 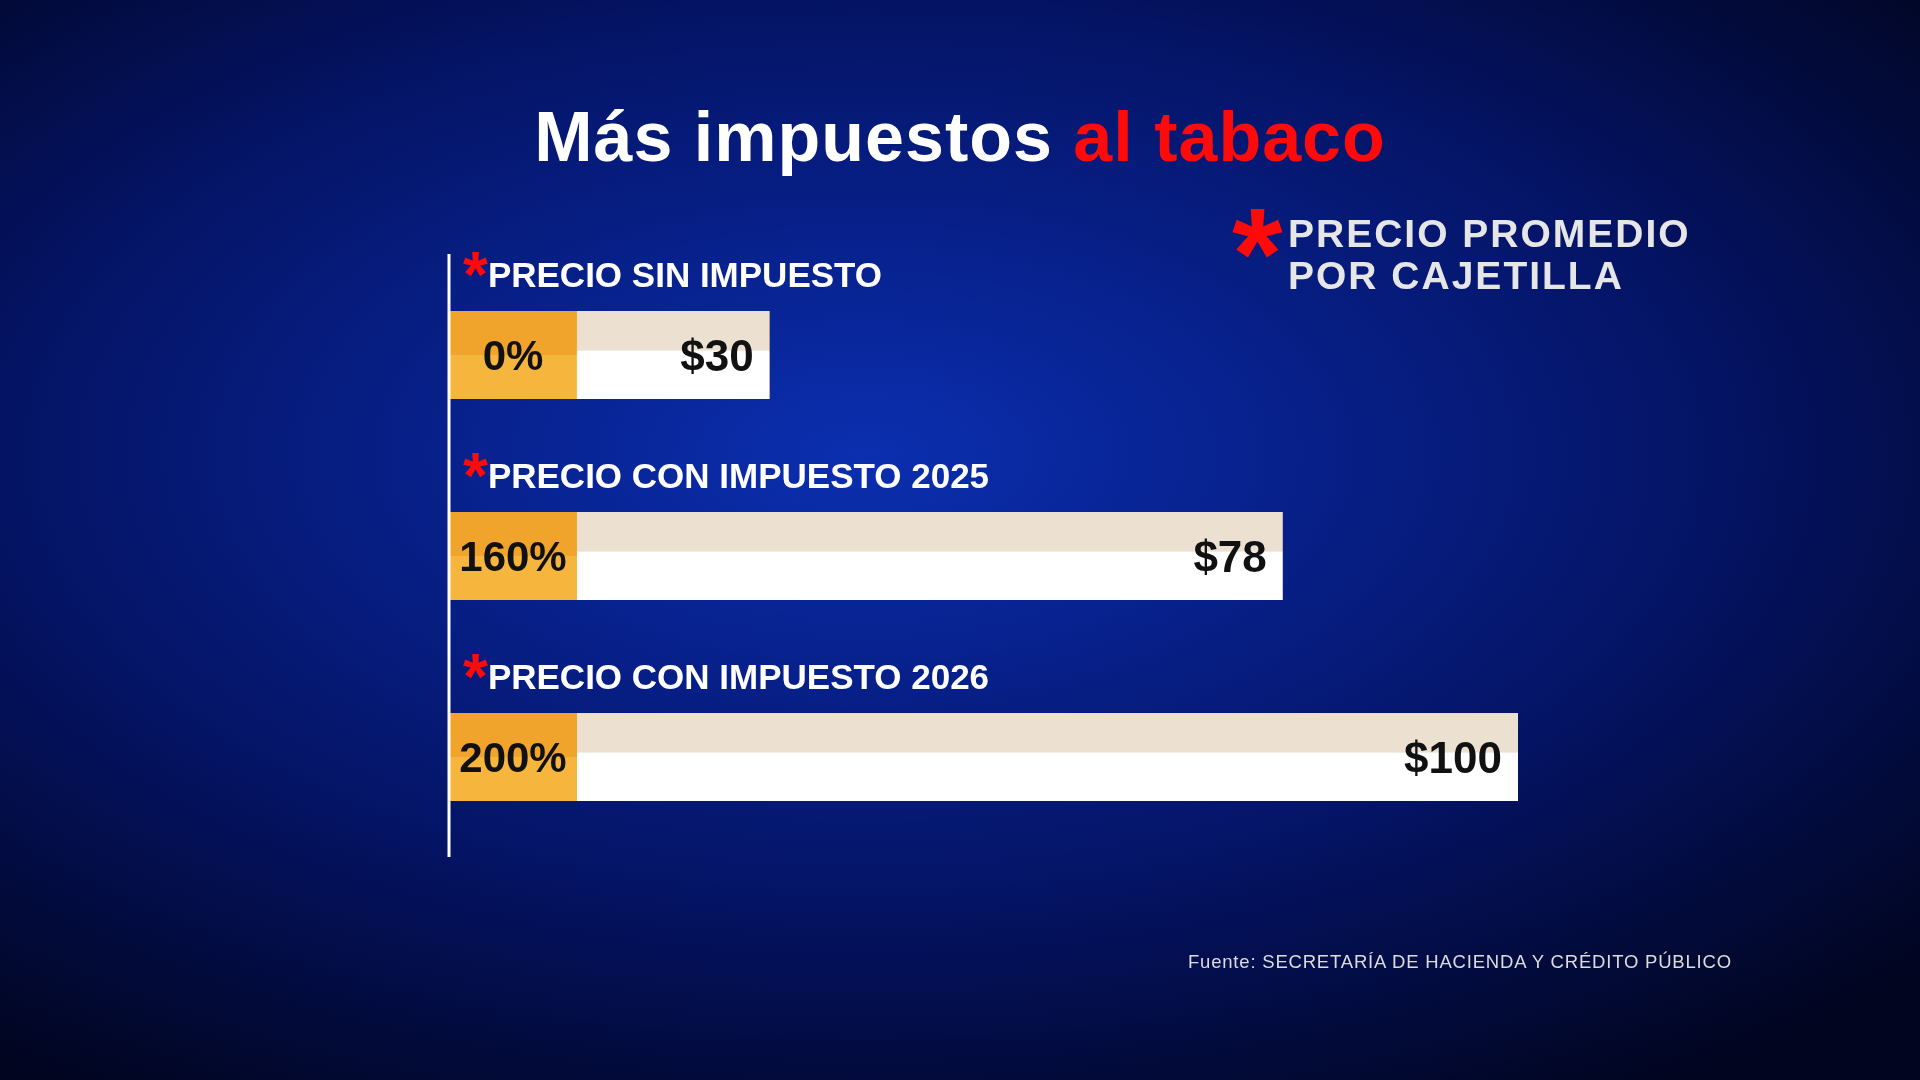 I want to click on source-note: Fuente: SECRETARÍA DE HACIENDA Y CRÉDITO PÚBLICO, so click(x=1460, y=962).